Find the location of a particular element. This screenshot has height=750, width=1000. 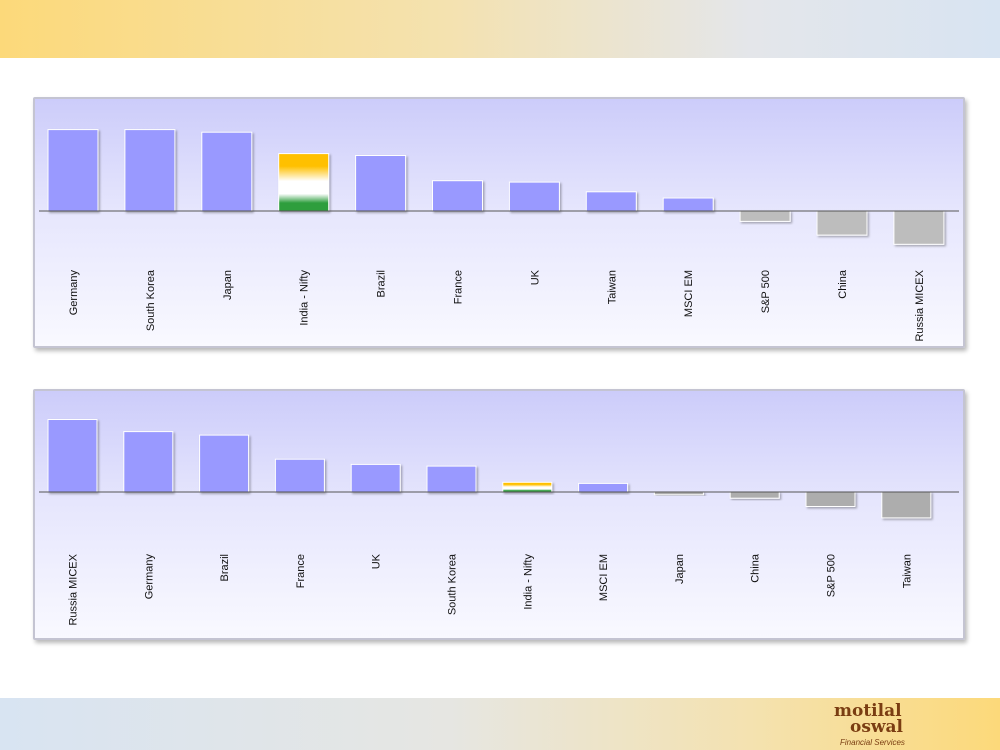

logo-line-1: motilal is located at coordinates (868, 711).